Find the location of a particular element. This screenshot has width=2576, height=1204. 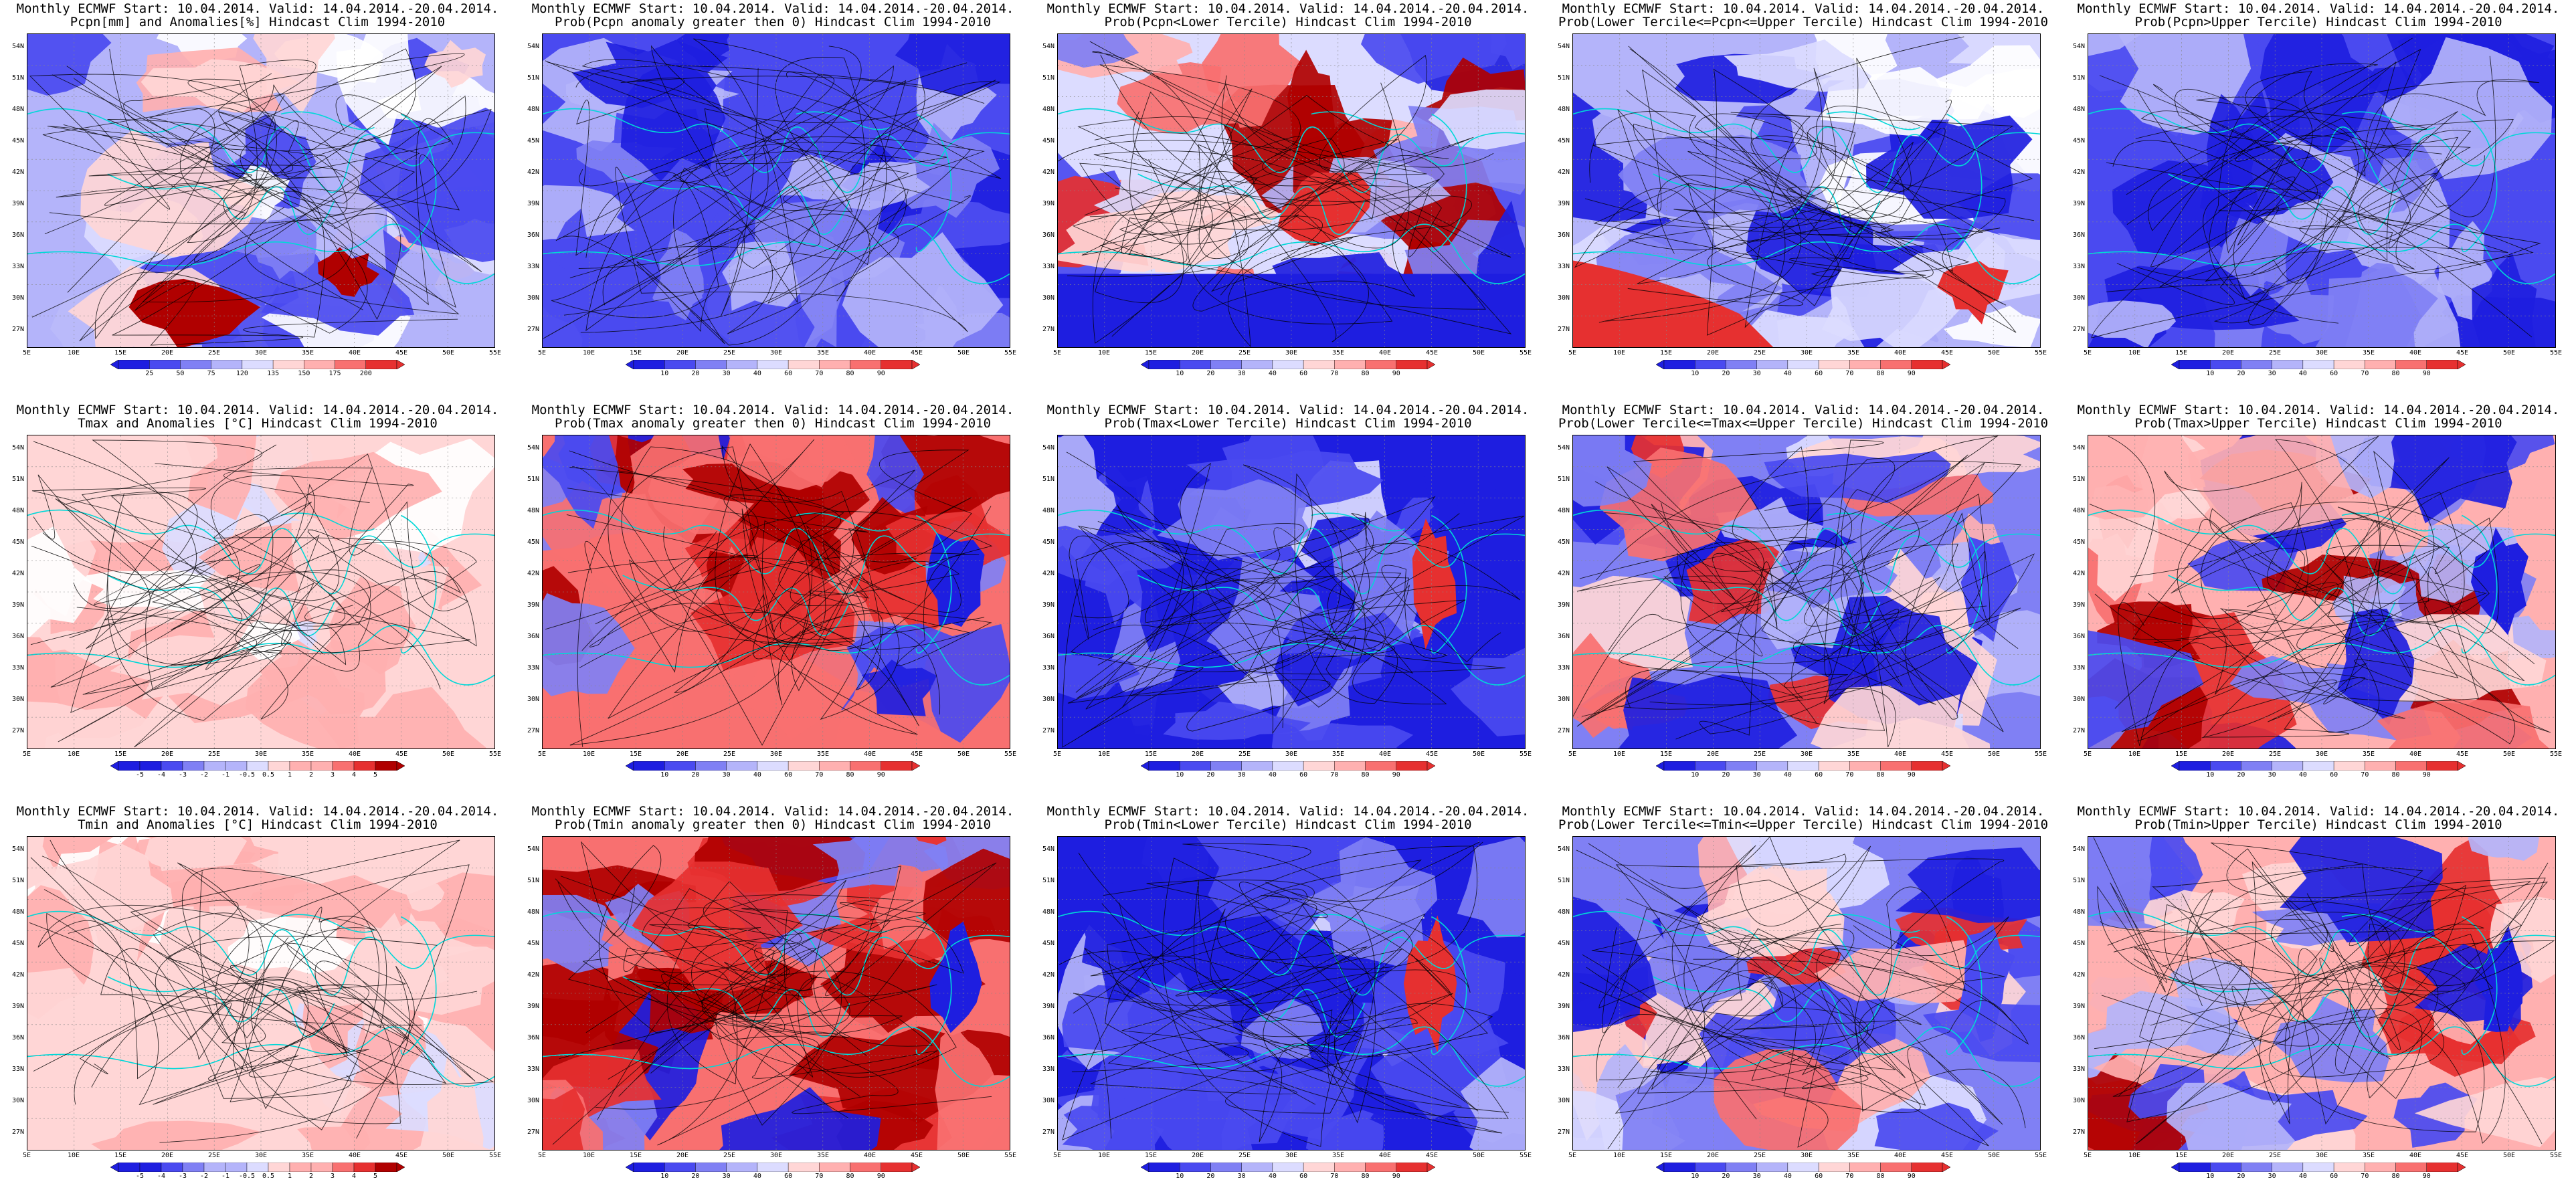

longitude-tick-label: 40E is located at coordinates (1900, 353).